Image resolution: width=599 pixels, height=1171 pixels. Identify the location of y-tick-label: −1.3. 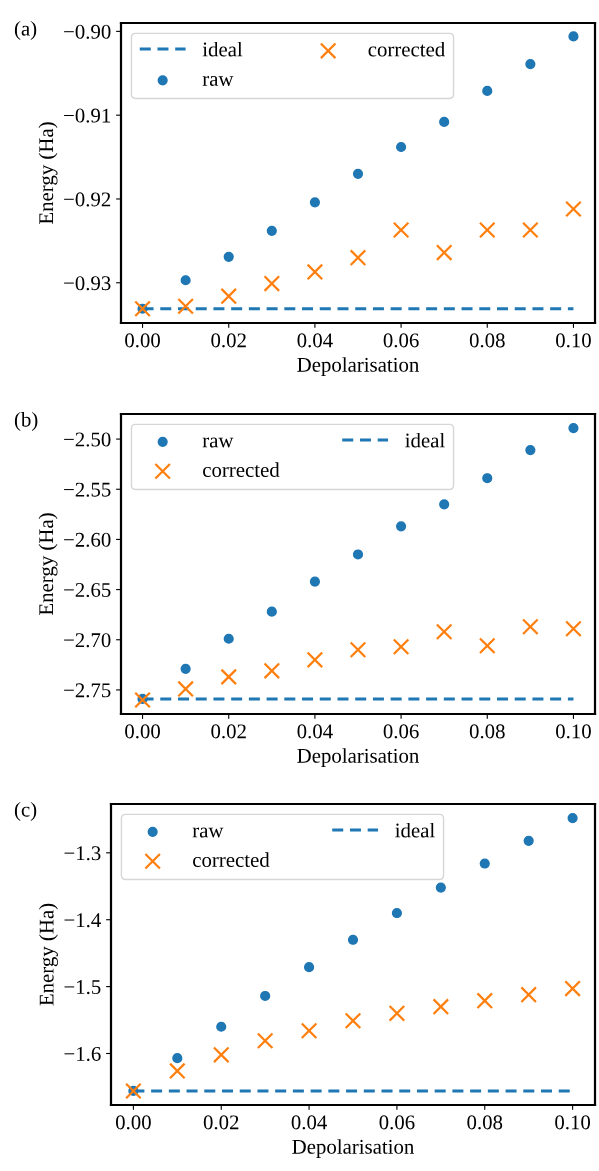
(82, 853).